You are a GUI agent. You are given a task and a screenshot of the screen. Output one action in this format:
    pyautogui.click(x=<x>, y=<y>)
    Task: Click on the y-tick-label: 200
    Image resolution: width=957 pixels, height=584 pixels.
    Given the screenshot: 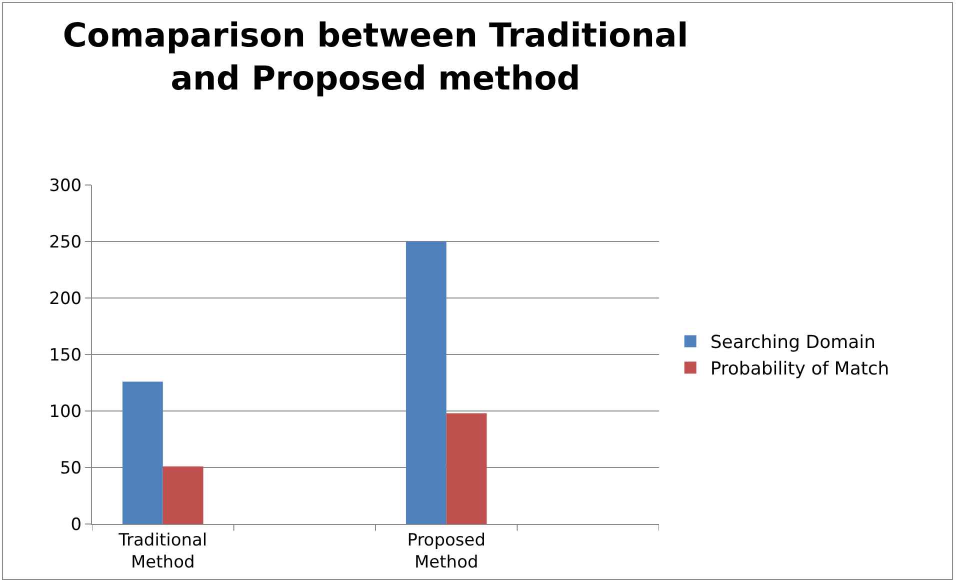 What is the action you would take?
    pyautogui.click(x=65, y=298)
    